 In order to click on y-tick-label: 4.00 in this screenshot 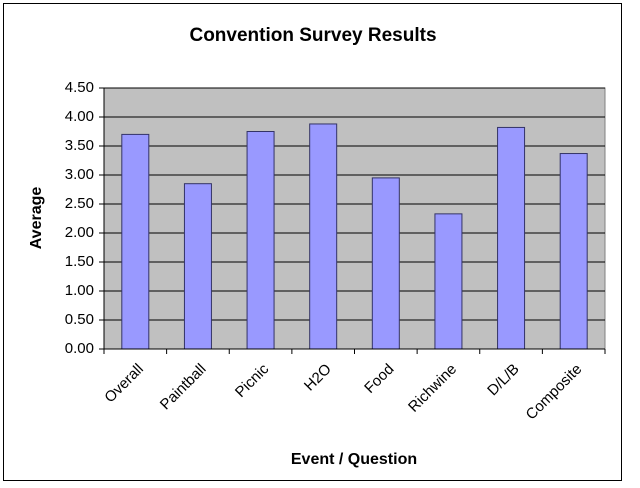, I will do `click(79, 116)`.